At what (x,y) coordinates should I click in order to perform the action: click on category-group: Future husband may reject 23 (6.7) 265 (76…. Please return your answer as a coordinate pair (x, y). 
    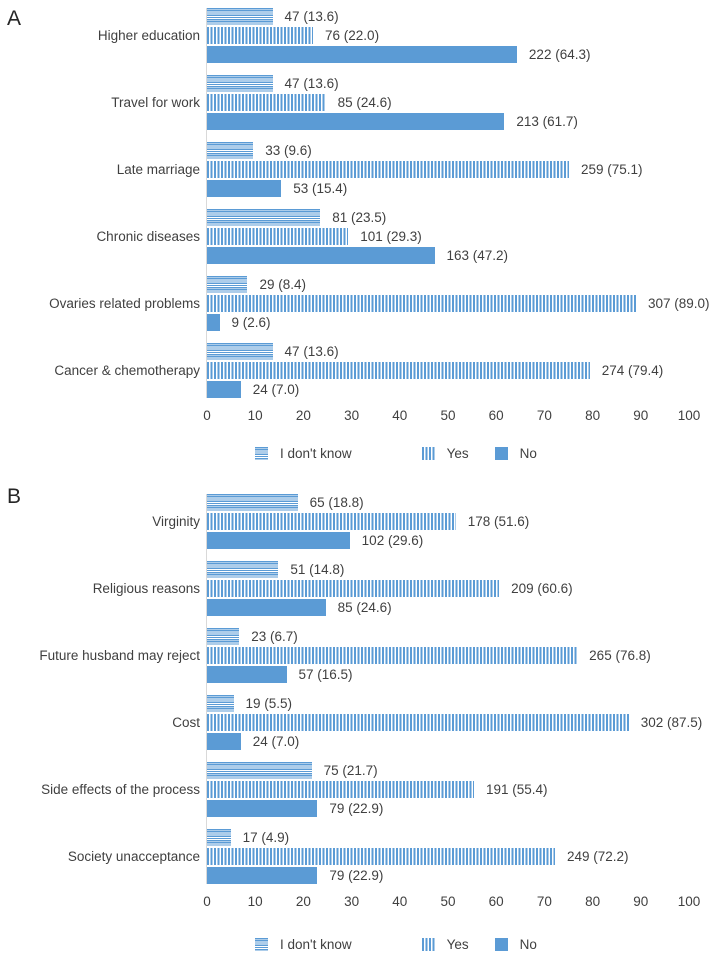
    Looking at the image, I should click on (355, 655).